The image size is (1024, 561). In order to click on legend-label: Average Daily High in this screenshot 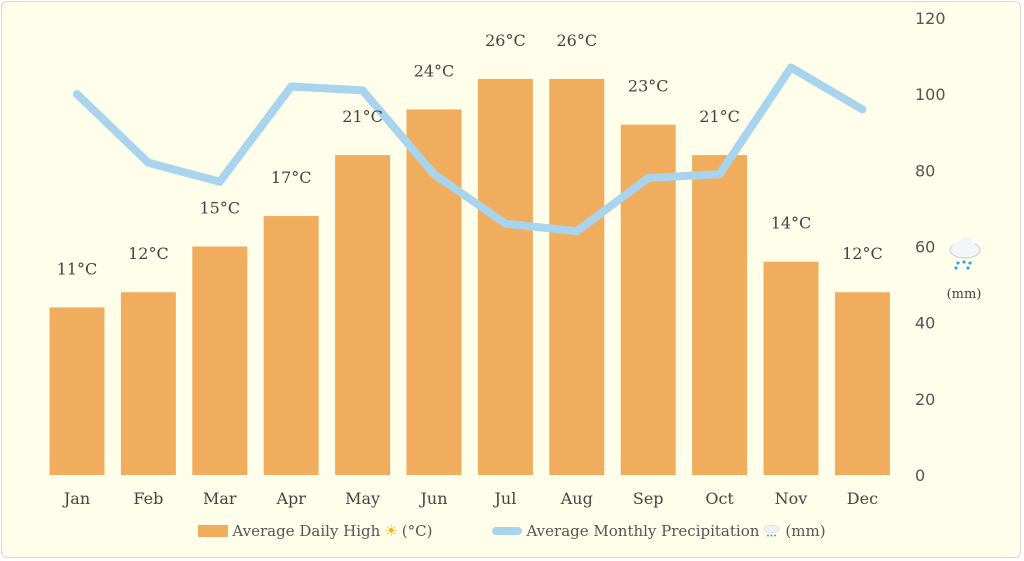, I will do `click(306, 531)`.